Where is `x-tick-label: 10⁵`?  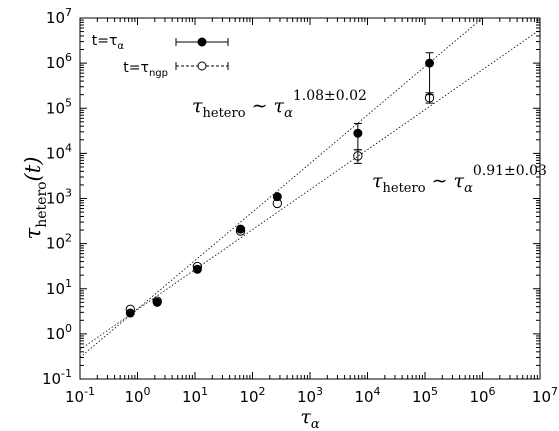 x-tick-label: 10⁵ is located at coordinates (425, 395).